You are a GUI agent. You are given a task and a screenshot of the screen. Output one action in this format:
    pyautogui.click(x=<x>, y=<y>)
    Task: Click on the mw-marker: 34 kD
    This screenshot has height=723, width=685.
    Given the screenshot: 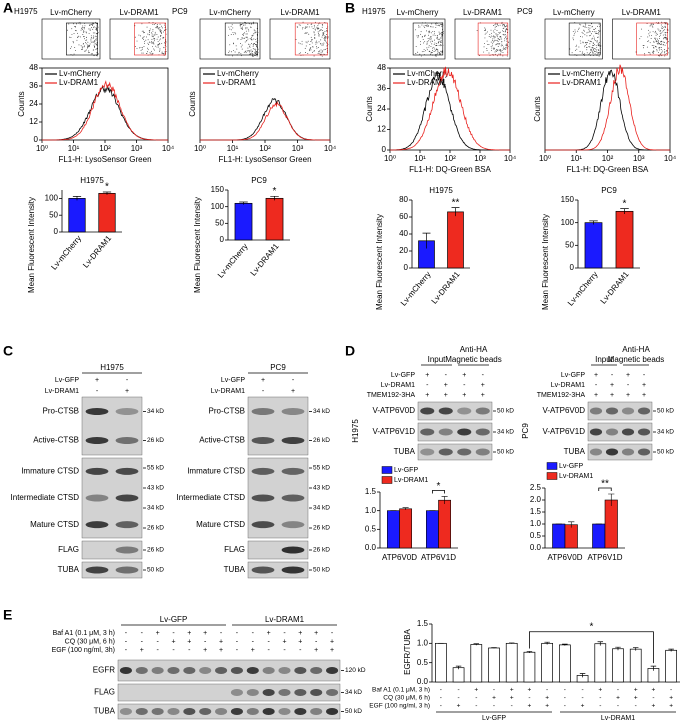 What is the action you would take?
    pyautogui.click(x=321, y=411)
    